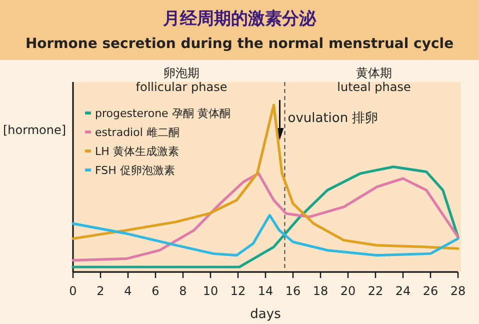 This screenshot has width=479, height=324. What do you see at coordinates (403, 291) in the screenshot?
I see `x-tick-label: 24` at bounding box center [403, 291].